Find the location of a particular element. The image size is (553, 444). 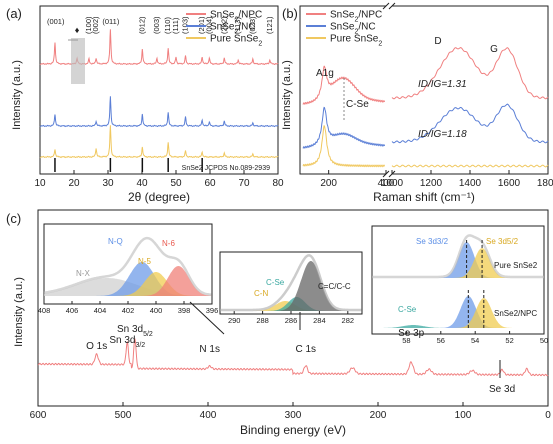

panel-c-tick-label: 400 is located at coordinates (208, 415).